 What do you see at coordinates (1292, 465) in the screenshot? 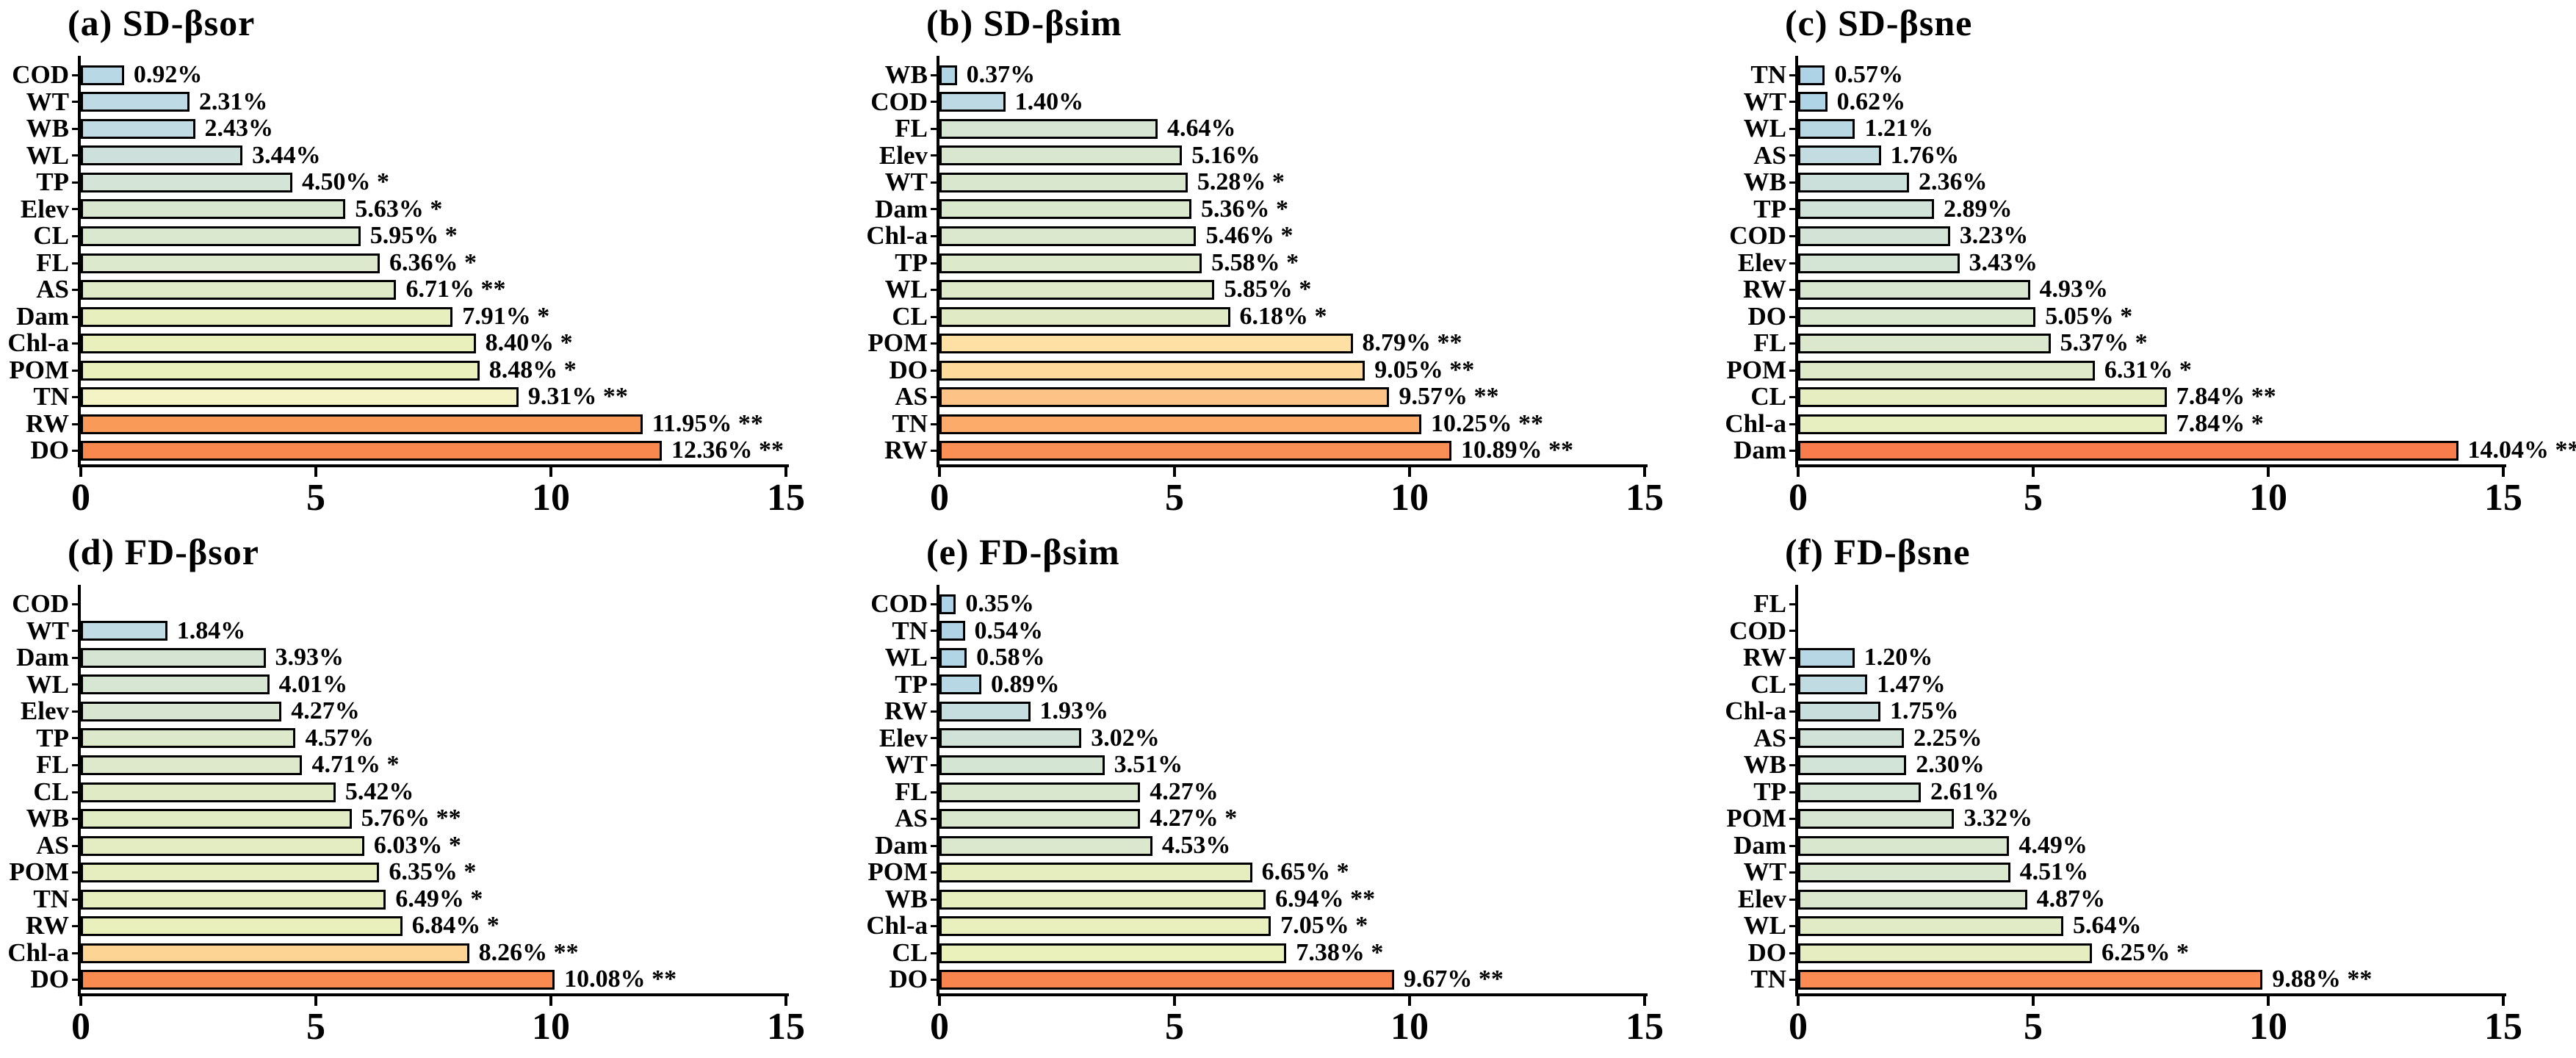
I see `x-axis-line` at bounding box center [1292, 465].